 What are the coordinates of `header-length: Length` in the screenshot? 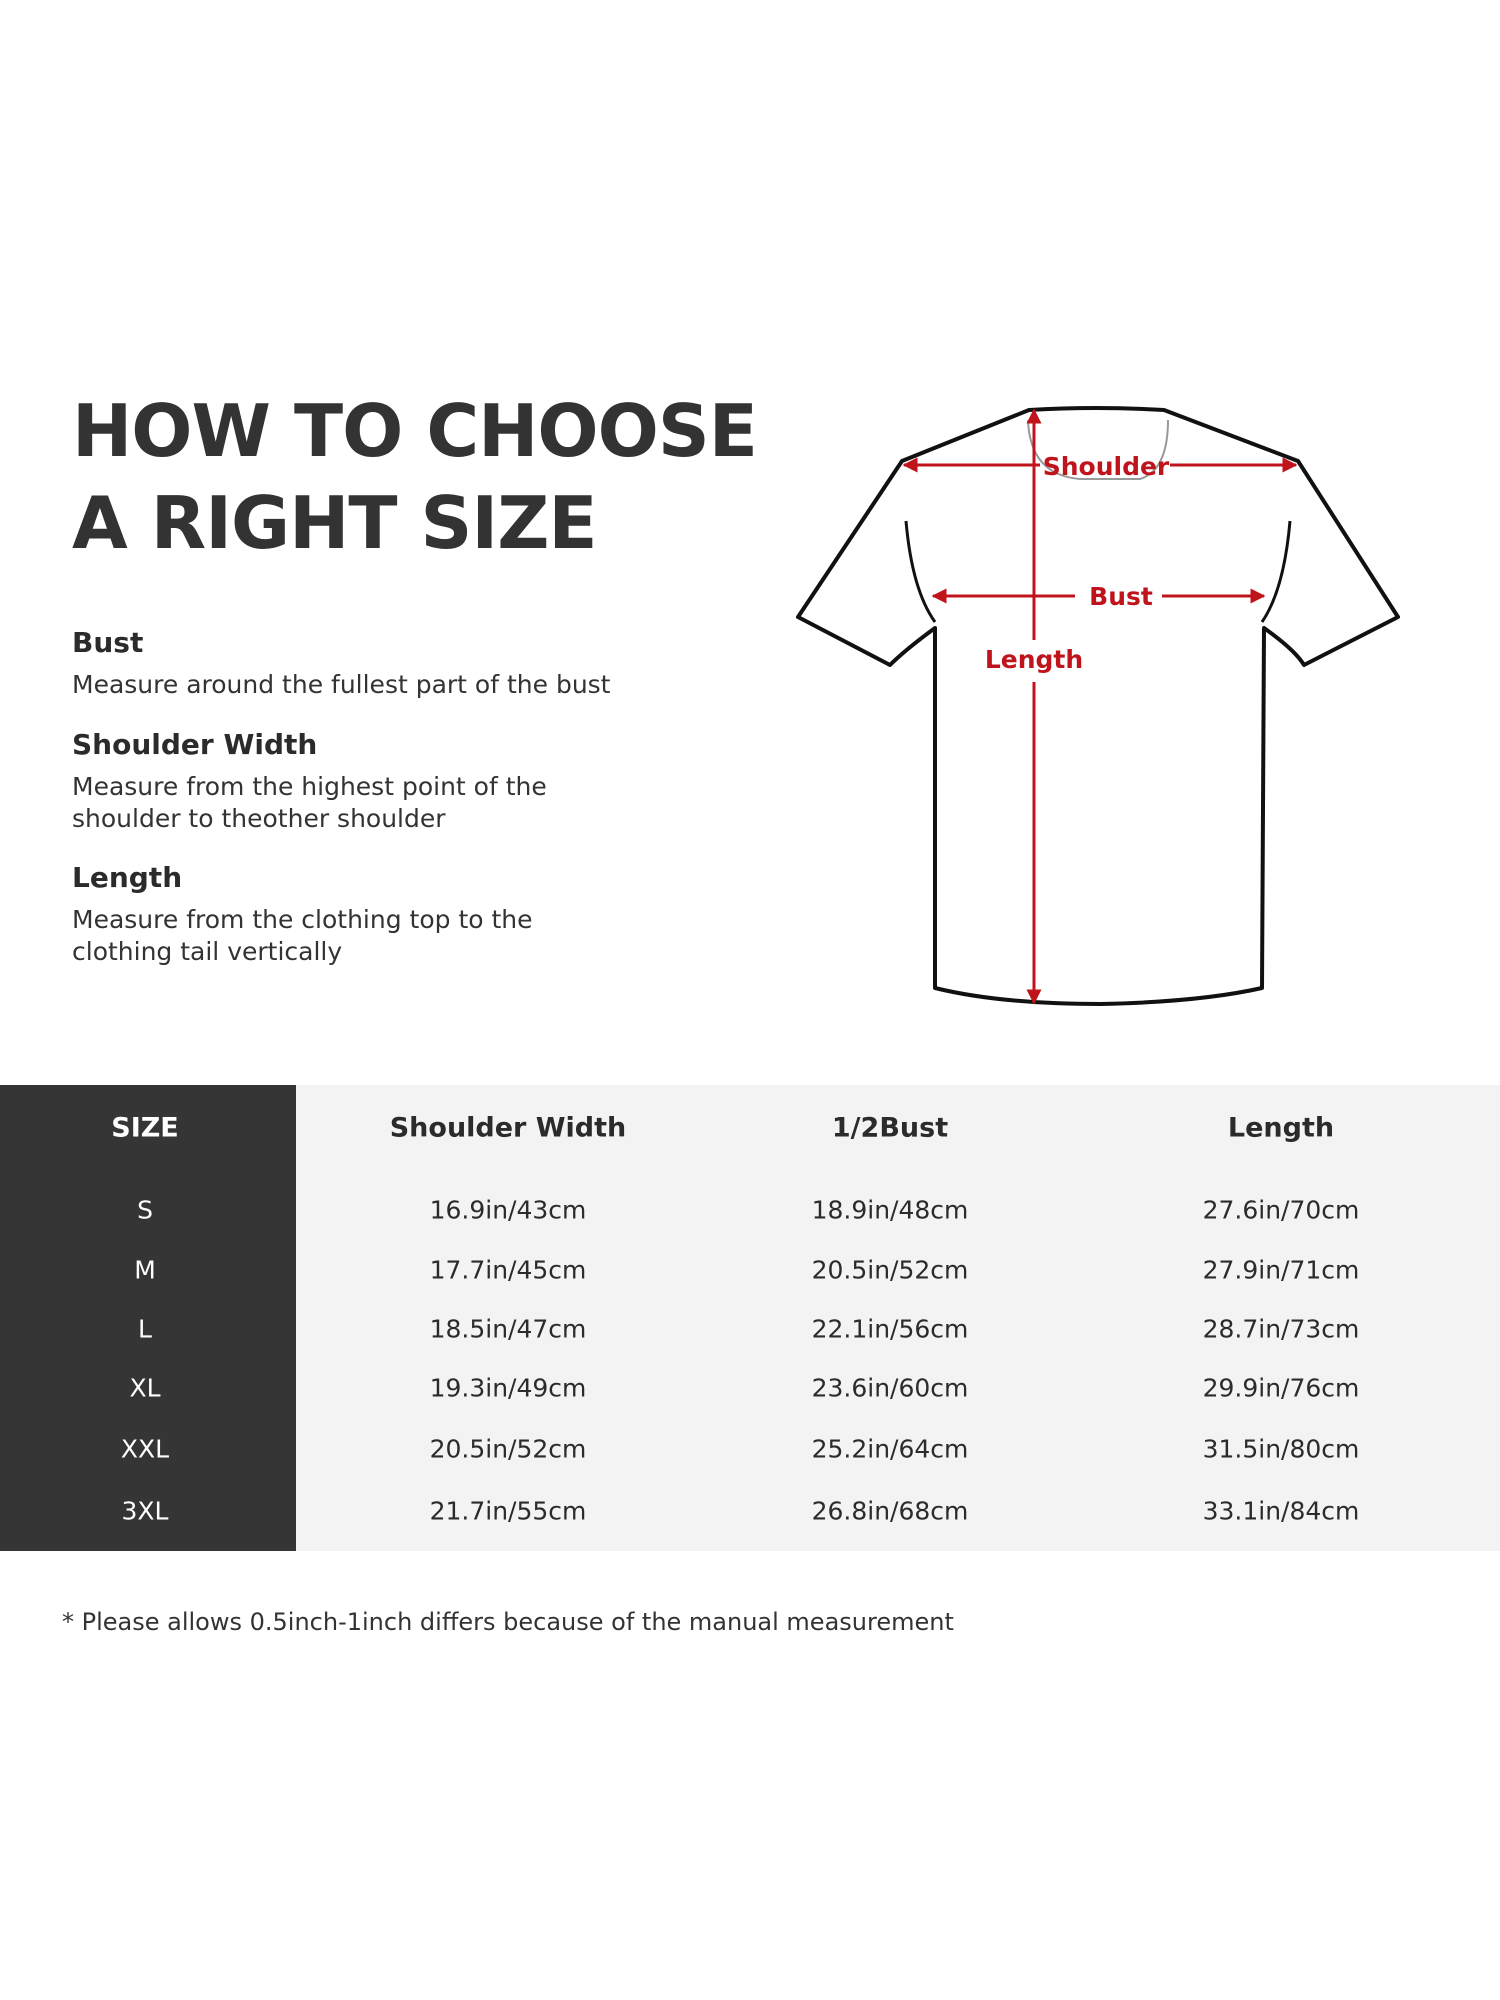 It's located at (1281, 1128).